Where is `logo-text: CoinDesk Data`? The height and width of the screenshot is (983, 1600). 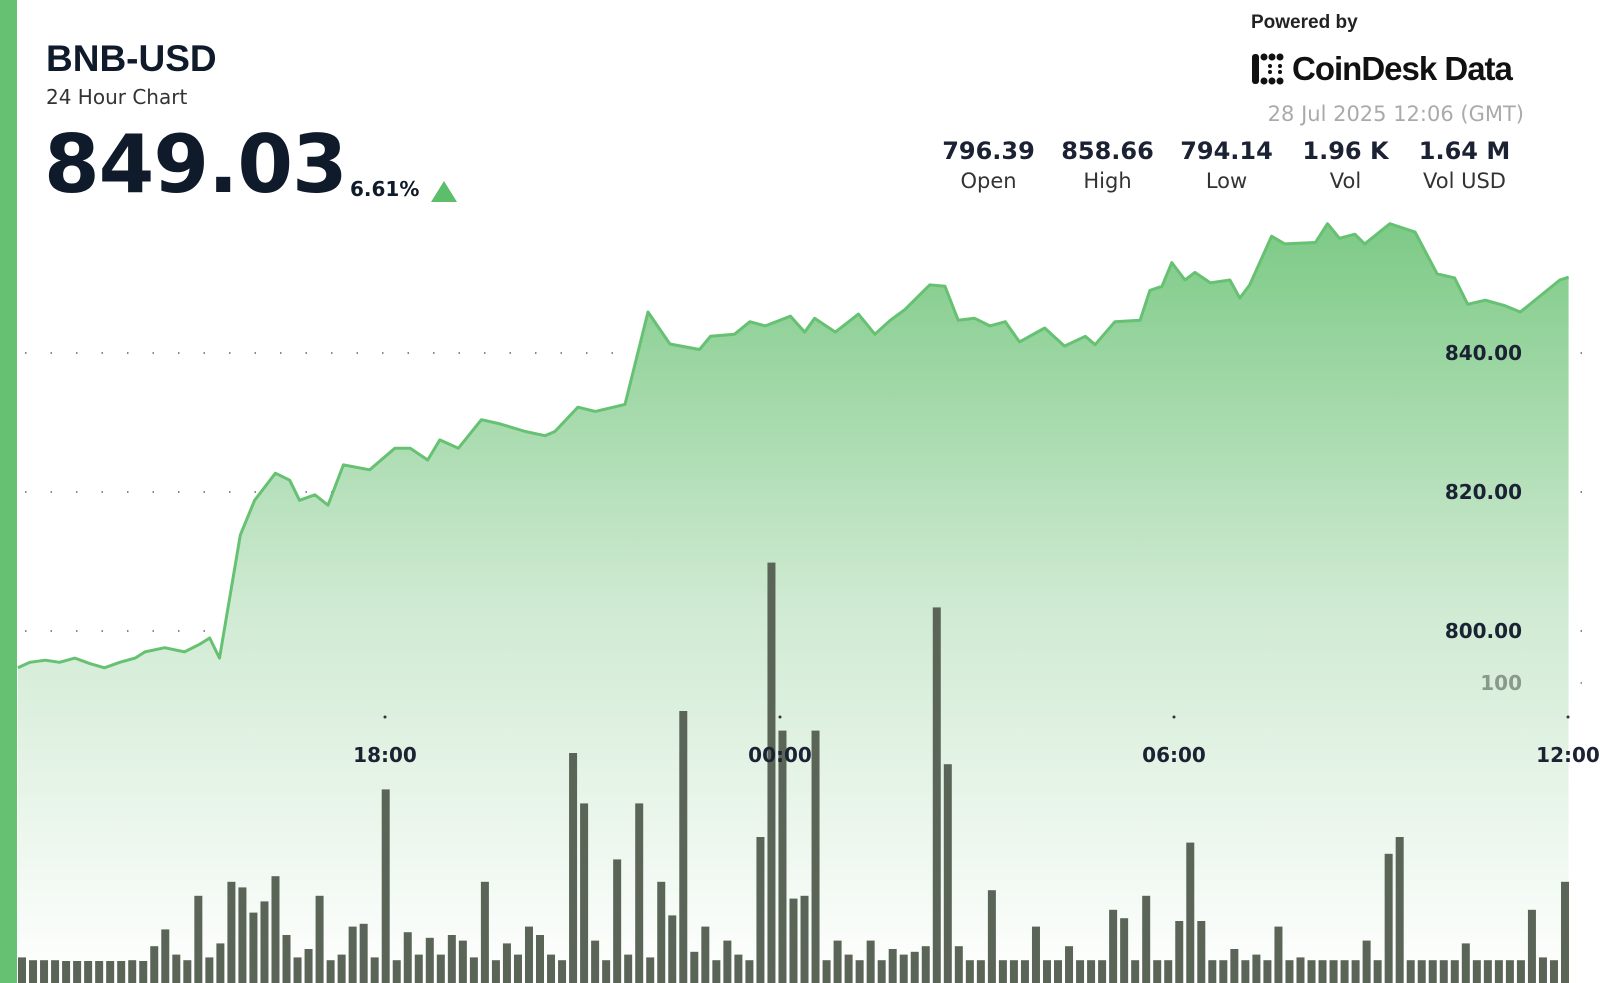 logo-text: CoinDesk Data is located at coordinates (1402, 68).